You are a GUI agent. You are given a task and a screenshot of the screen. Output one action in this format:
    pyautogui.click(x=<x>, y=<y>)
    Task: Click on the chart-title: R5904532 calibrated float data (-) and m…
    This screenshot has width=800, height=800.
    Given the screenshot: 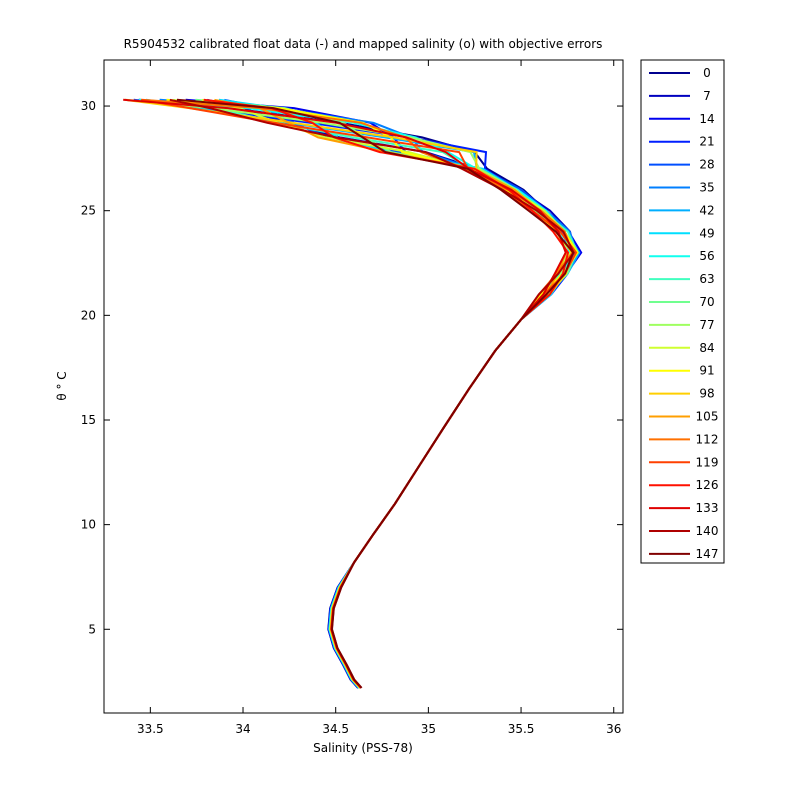 What is the action you would take?
    pyautogui.click(x=363, y=44)
    